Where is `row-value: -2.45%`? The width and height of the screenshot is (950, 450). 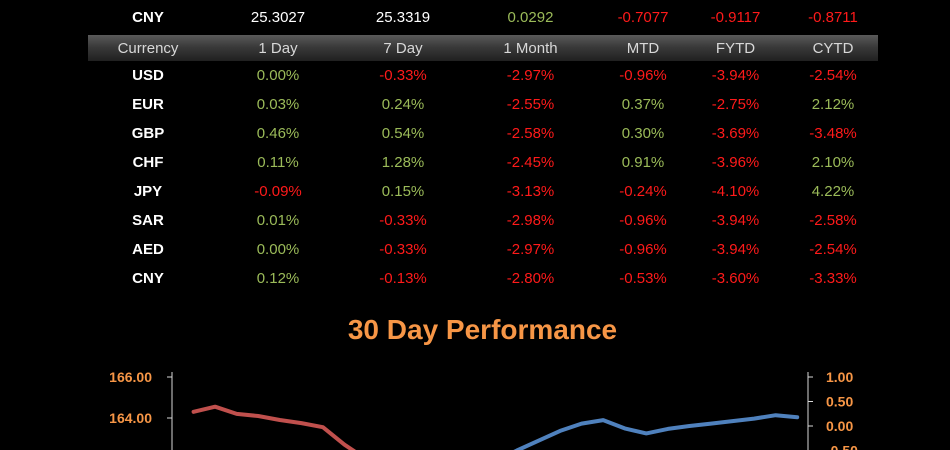
row-value: -2.45% is located at coordinates (530, 162).